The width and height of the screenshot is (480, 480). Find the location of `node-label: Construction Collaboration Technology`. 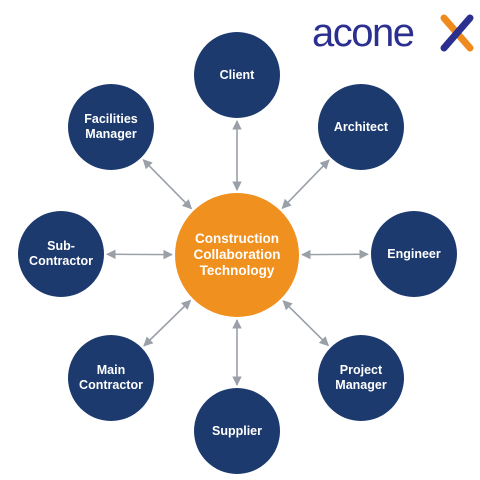

node-label: Construction Collaboration Technology is located at coordinates (237, 254).